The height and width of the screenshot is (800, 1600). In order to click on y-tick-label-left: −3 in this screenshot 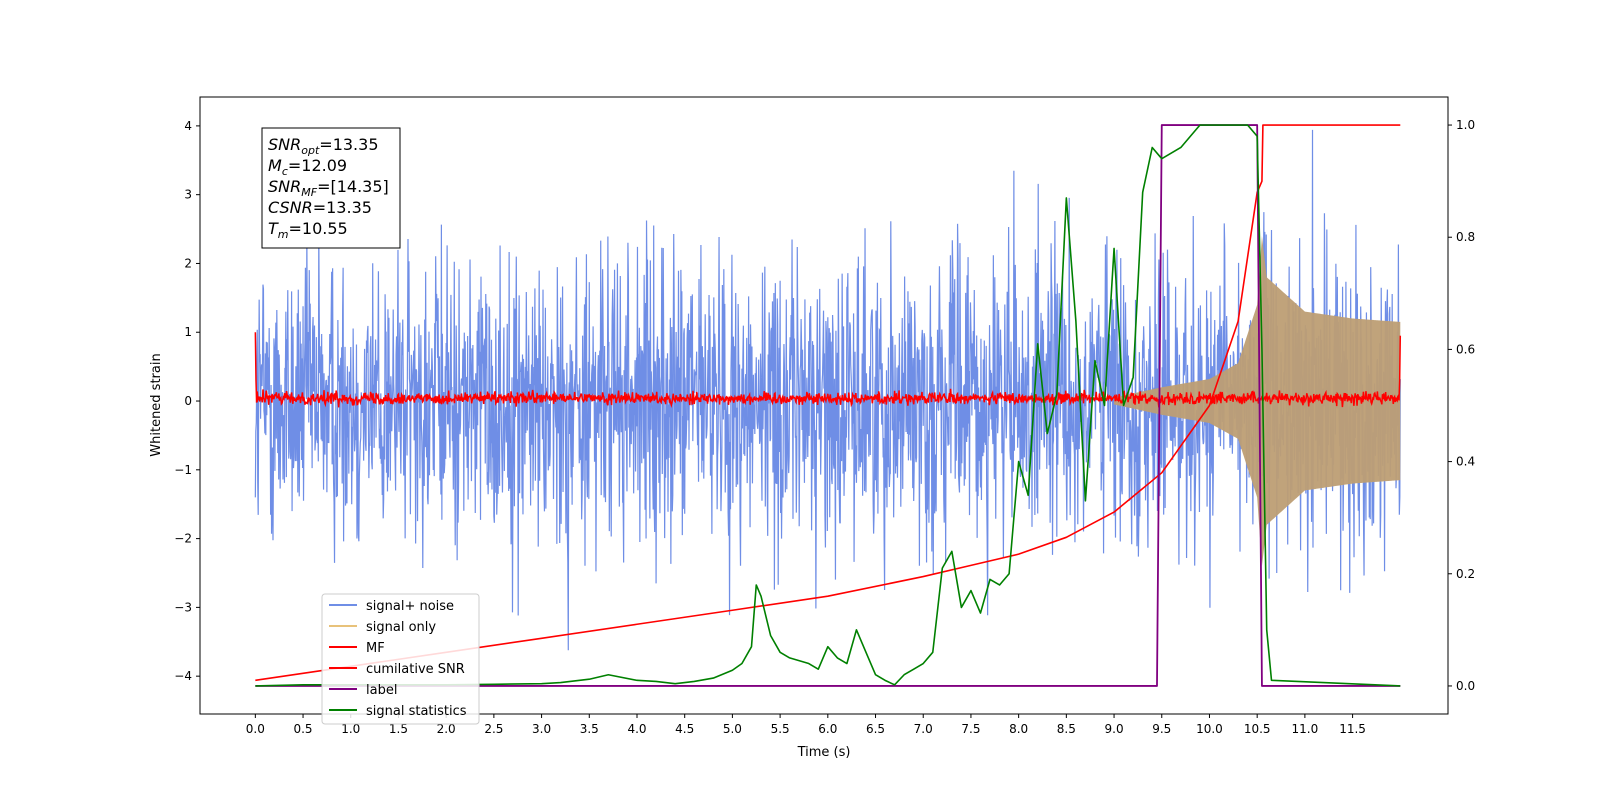, I will do `click(183, 607)`.